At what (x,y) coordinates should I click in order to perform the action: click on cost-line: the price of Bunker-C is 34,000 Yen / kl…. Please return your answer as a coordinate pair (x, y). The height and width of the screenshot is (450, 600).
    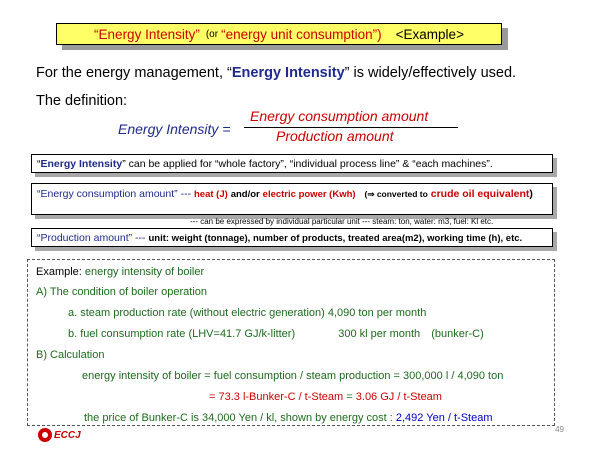
    Looking at the image, I should click on (288, 418).